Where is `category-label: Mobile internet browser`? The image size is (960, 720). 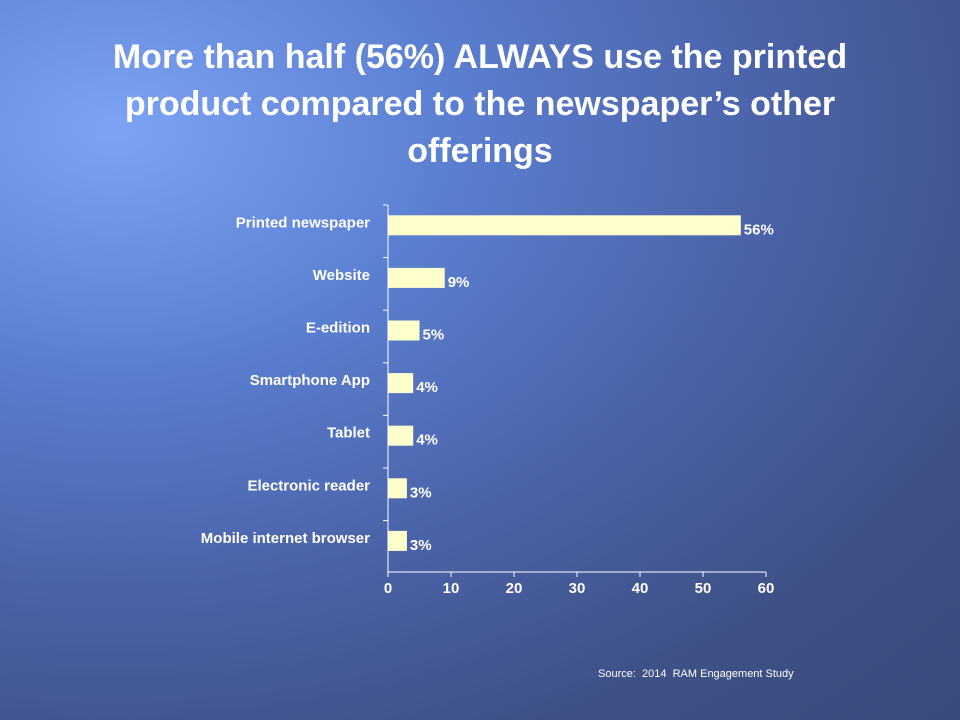 category-label: Mobile internet browser is located at coordinates (285, 538).